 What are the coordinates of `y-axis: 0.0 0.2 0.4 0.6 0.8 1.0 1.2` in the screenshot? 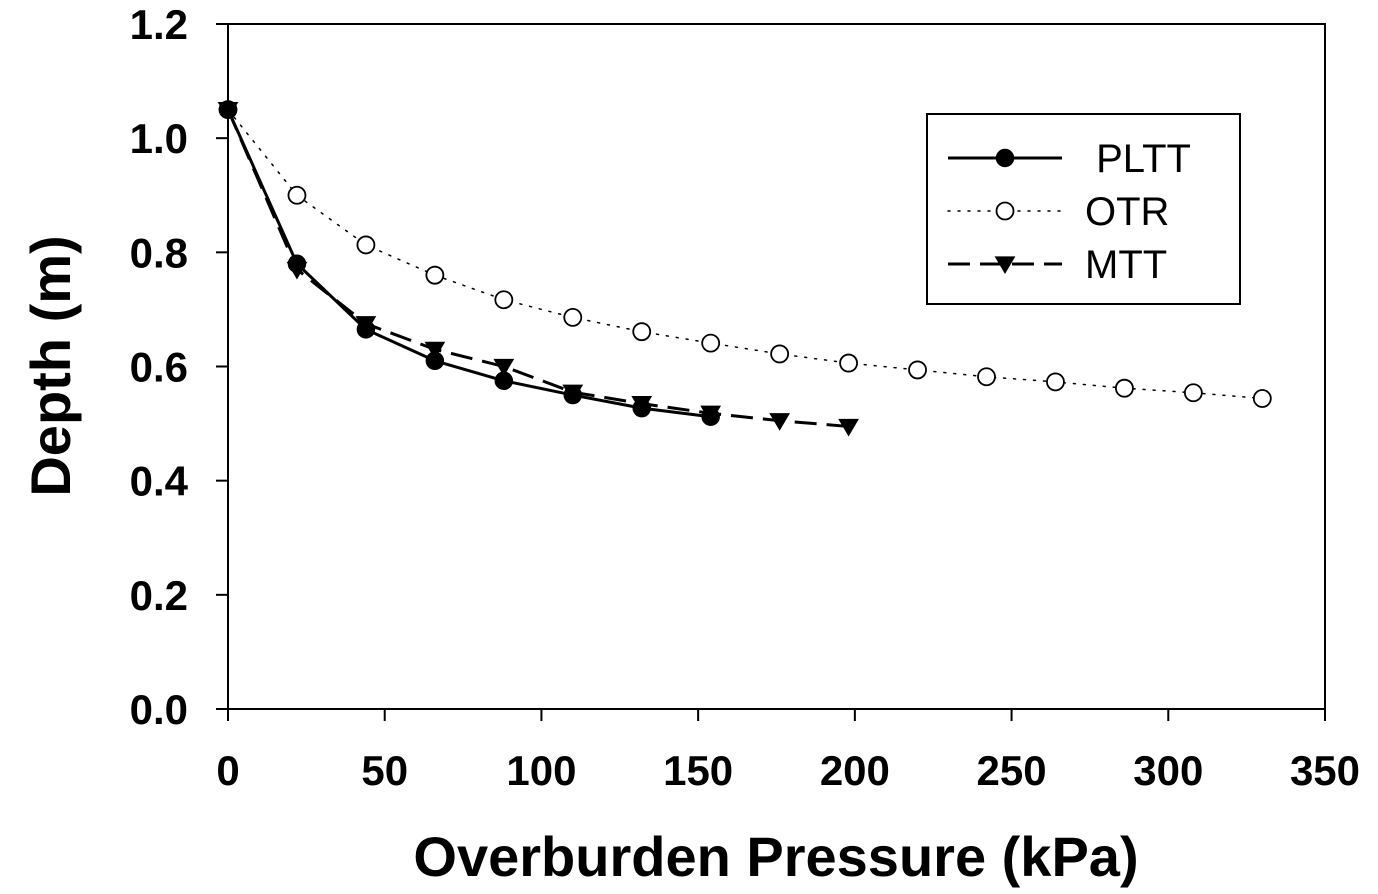 It's located at (179, 367).